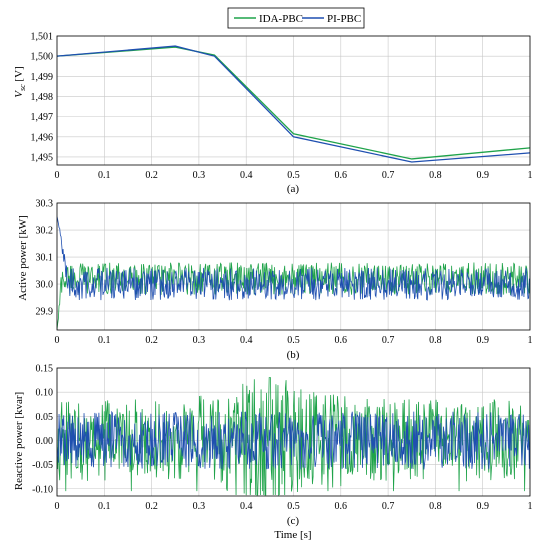  Describe the element at coordinates (45, 369) in the screenshot. I see `y-tick-label: 0.15` at that location.